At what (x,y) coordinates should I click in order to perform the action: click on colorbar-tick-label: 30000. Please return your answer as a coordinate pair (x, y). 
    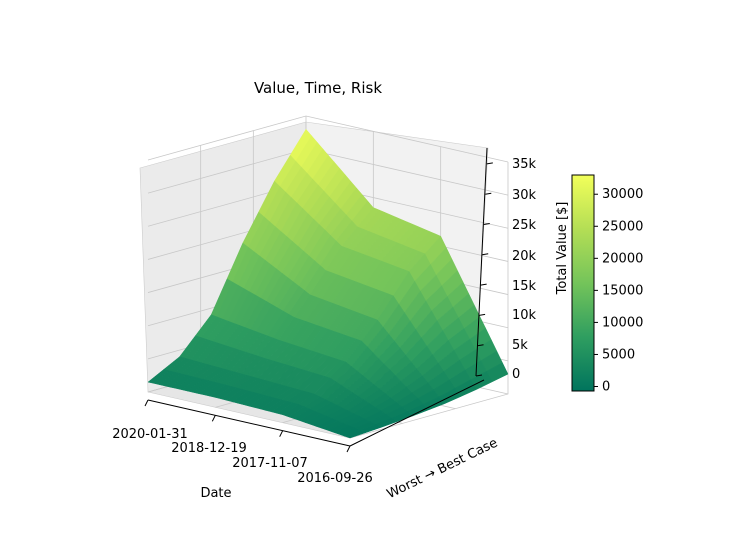
    Looking at the image, I should click on (622, 194).